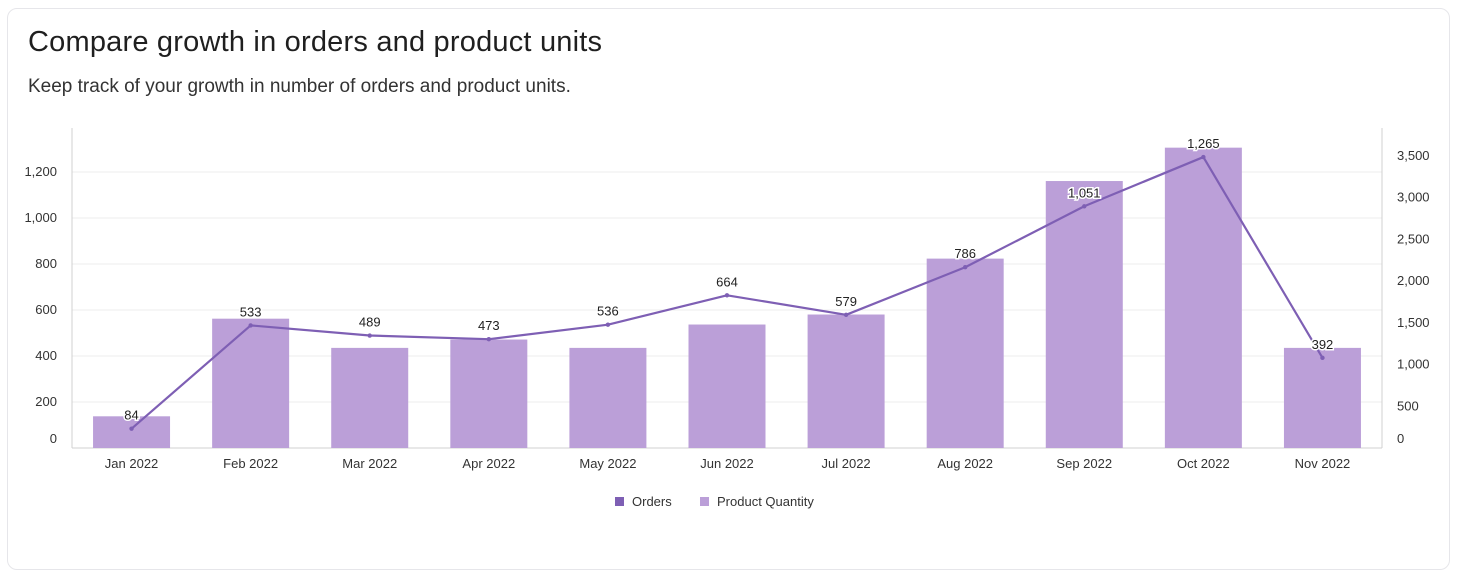 This screenshot has width=1458, height=580. I want to click on orders-data-label: 1,051, so click(1084, 192).